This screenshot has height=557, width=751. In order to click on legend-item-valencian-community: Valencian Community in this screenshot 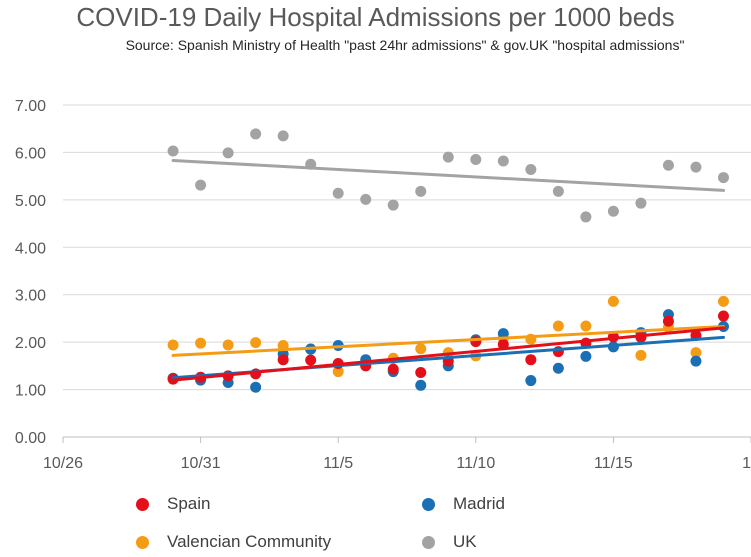, I will do `click(233, 542)`.